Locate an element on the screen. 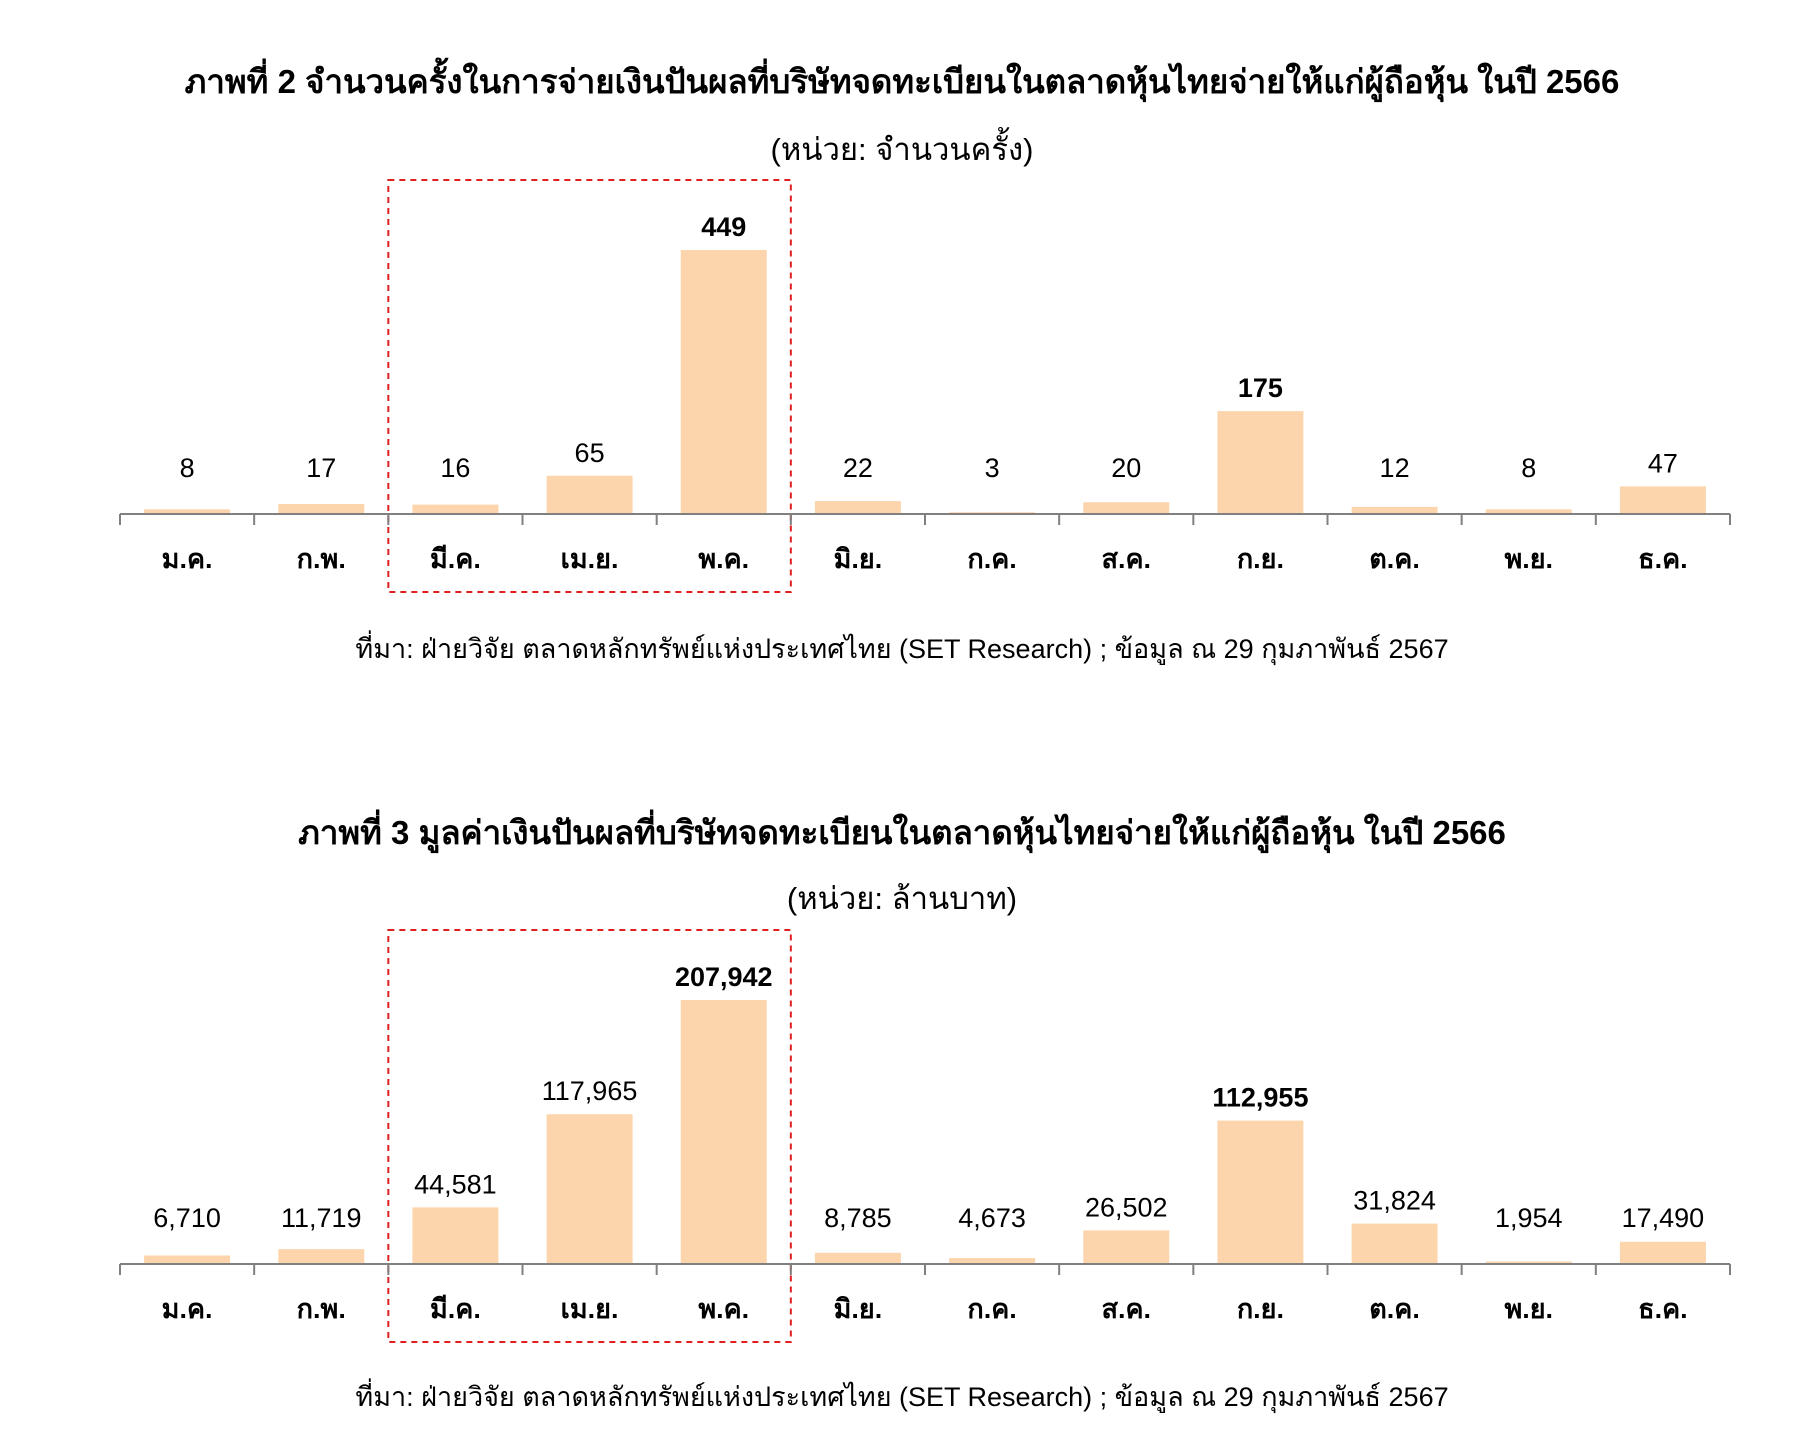  chart-2-unit-subtitle: (หน่วย: ล้านบาท) is located at coordinates (902, 898).